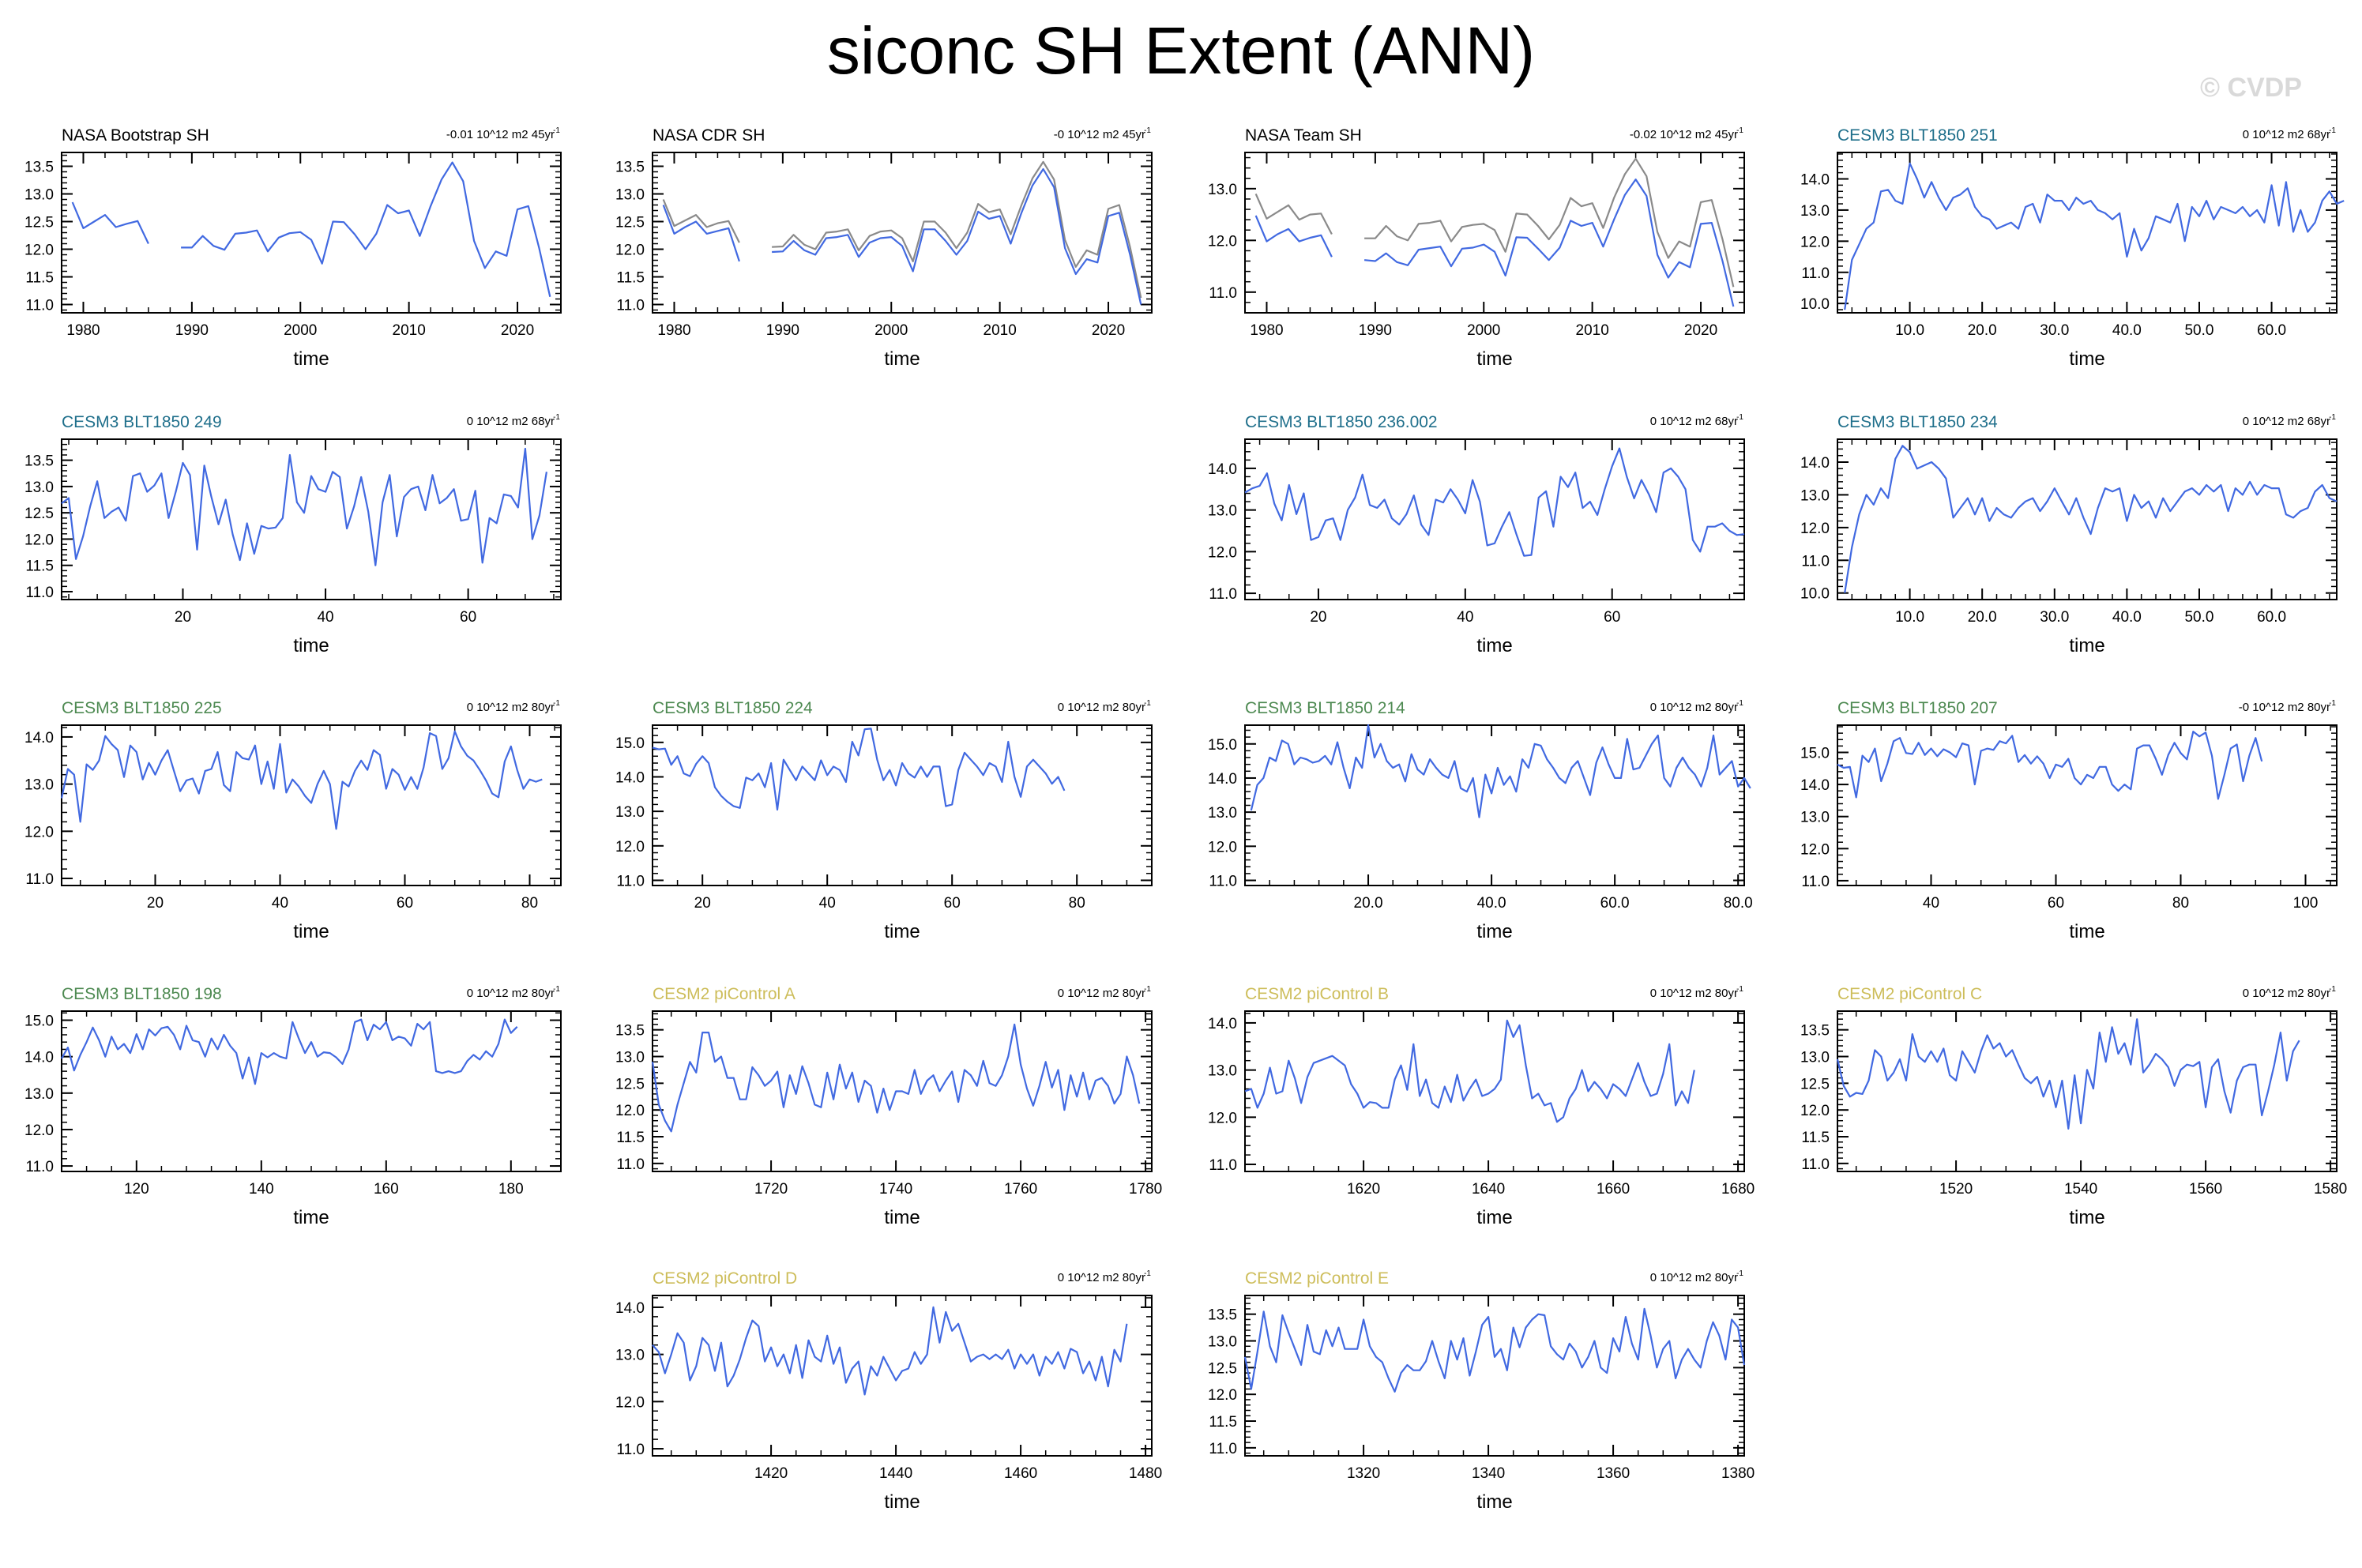 This screenshot has height=1568, width=2362. Describe the element at coordinates (891, 330) in the screenshot. I see `x-tick-label: 2000` at that location.